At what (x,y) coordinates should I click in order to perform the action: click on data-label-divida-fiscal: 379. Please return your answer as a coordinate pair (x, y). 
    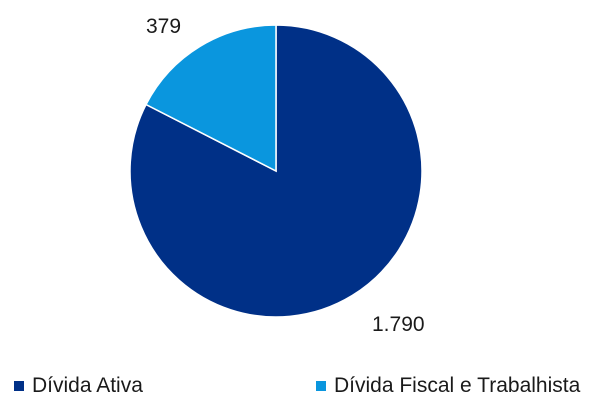
    Looking at the image, I should click on (163, 26).